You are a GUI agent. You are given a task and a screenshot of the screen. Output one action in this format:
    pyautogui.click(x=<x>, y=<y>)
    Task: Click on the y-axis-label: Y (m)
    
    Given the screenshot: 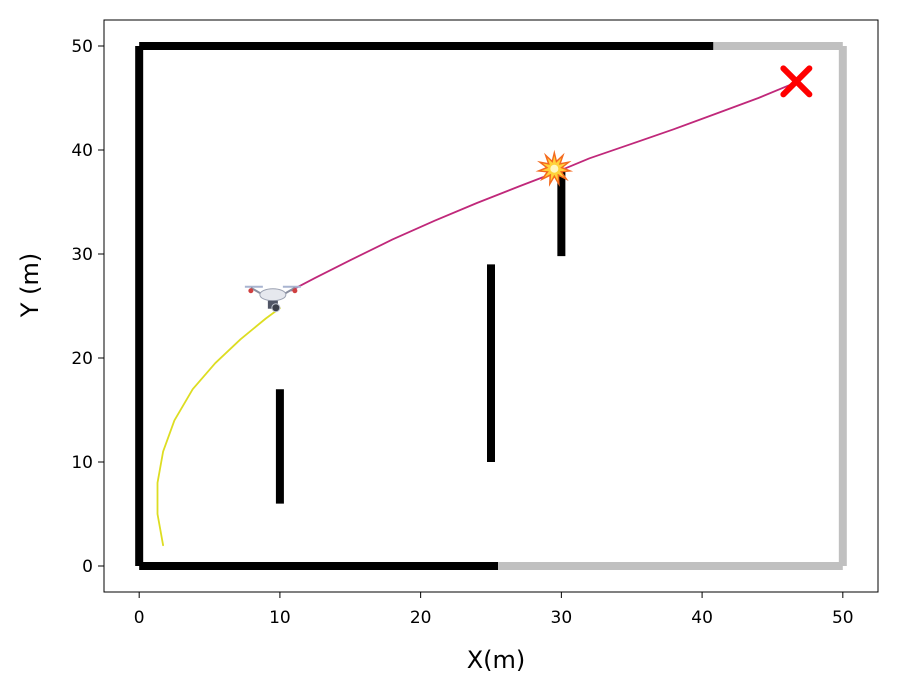 What is the action you would take?
    pyautogui.click(x=30, y=285)
    